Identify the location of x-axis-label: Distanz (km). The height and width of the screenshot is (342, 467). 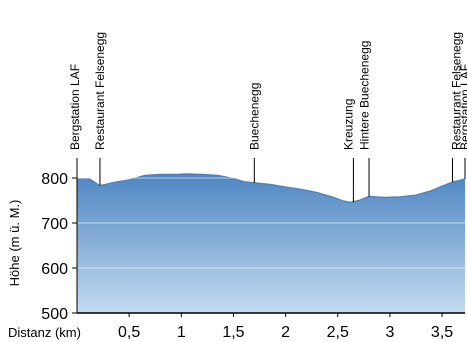
(44, 332).